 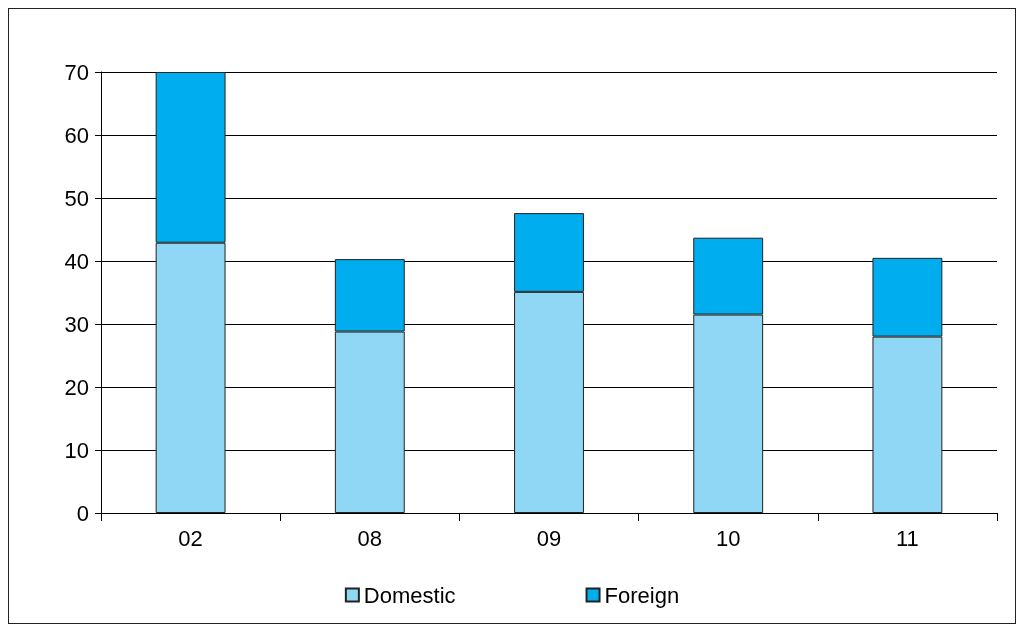 What do you see at coordinates (370, 538) in the screenshot?
I see `x-tick-label: 08` at bounding box center [370, 538].